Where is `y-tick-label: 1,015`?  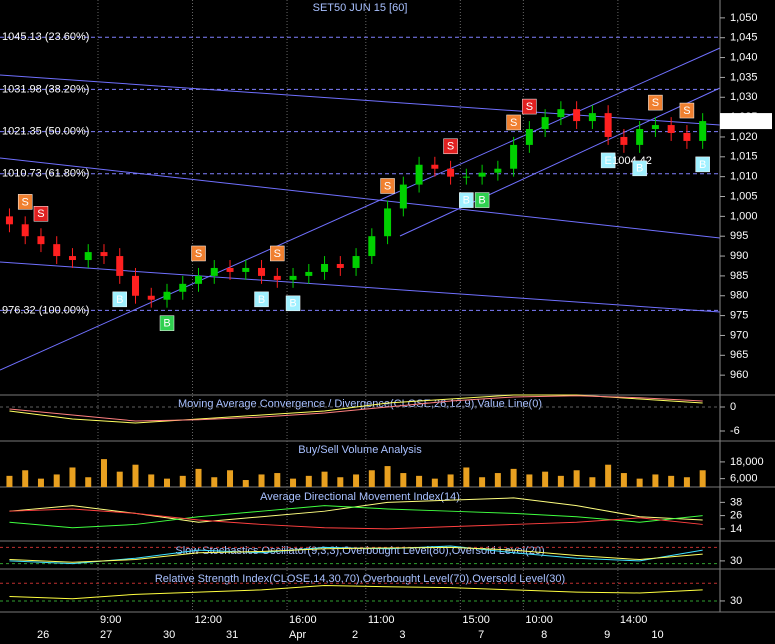
y-tick-label: 1,015 is located at coordinates (744, 157).